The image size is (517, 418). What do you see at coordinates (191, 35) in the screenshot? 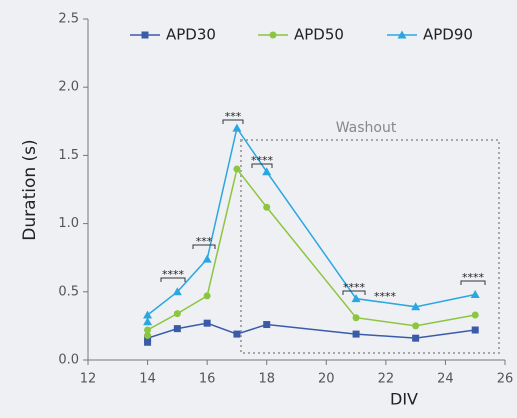
I see `legend-label: APD30` at bounding box center [191, 35].